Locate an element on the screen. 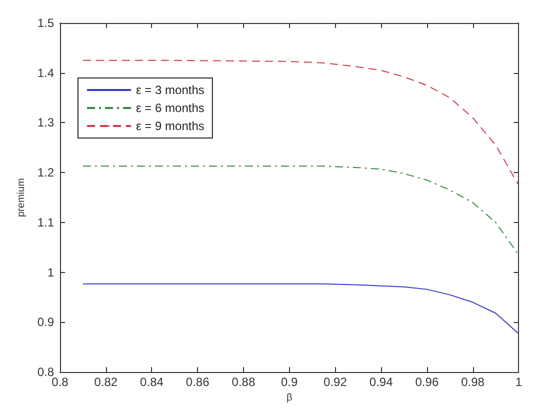 Image resolution: width=533 pixels, height=418 pixels. y-tick-label: 1.5 is located at coordinates (45, 23).